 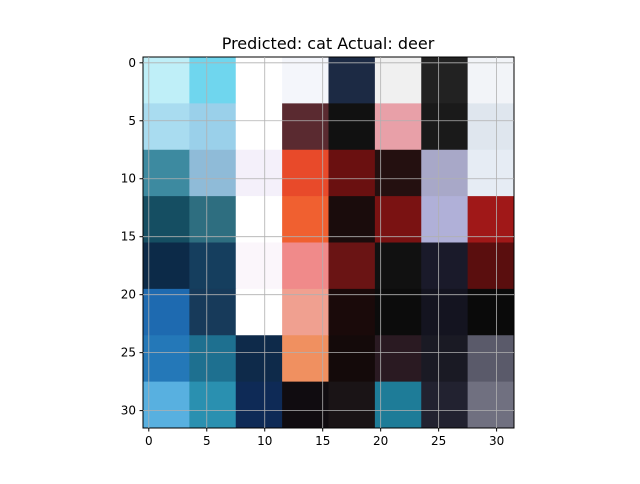 What do you see at coordinates (132, 63) in the screenshot?
I see `y-tick-label: 0` at bounding box center [132, 63].